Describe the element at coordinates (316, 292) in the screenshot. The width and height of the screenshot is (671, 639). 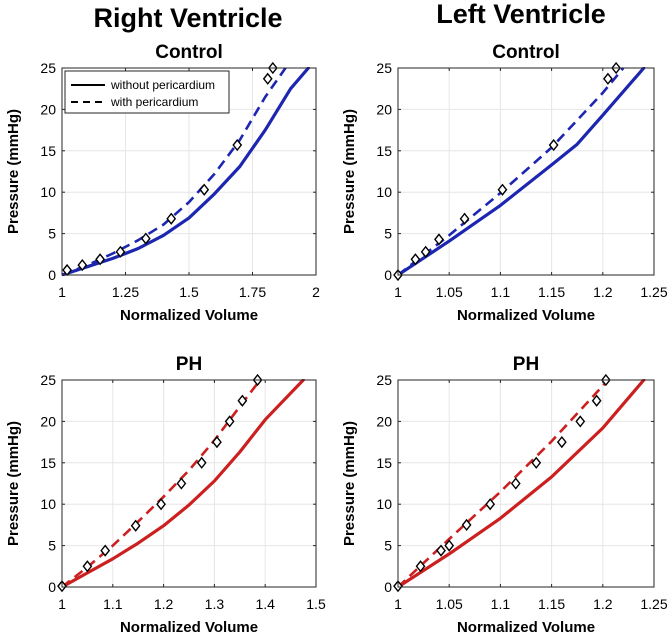
I see `x-tick-label: 2` at that location.